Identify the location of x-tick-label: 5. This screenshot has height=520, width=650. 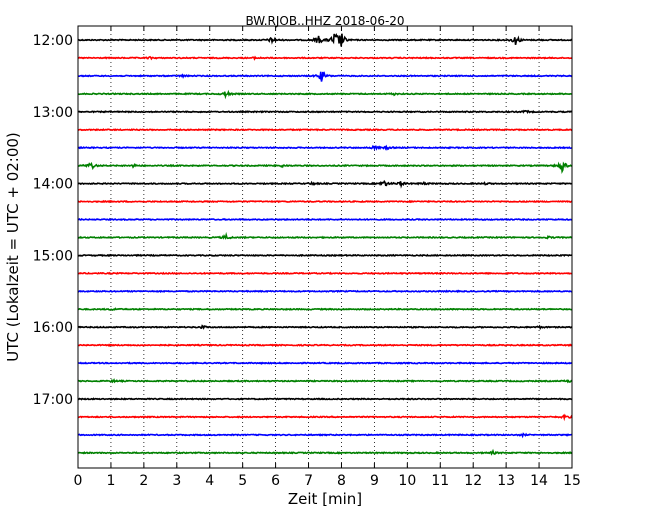
(242, 481).